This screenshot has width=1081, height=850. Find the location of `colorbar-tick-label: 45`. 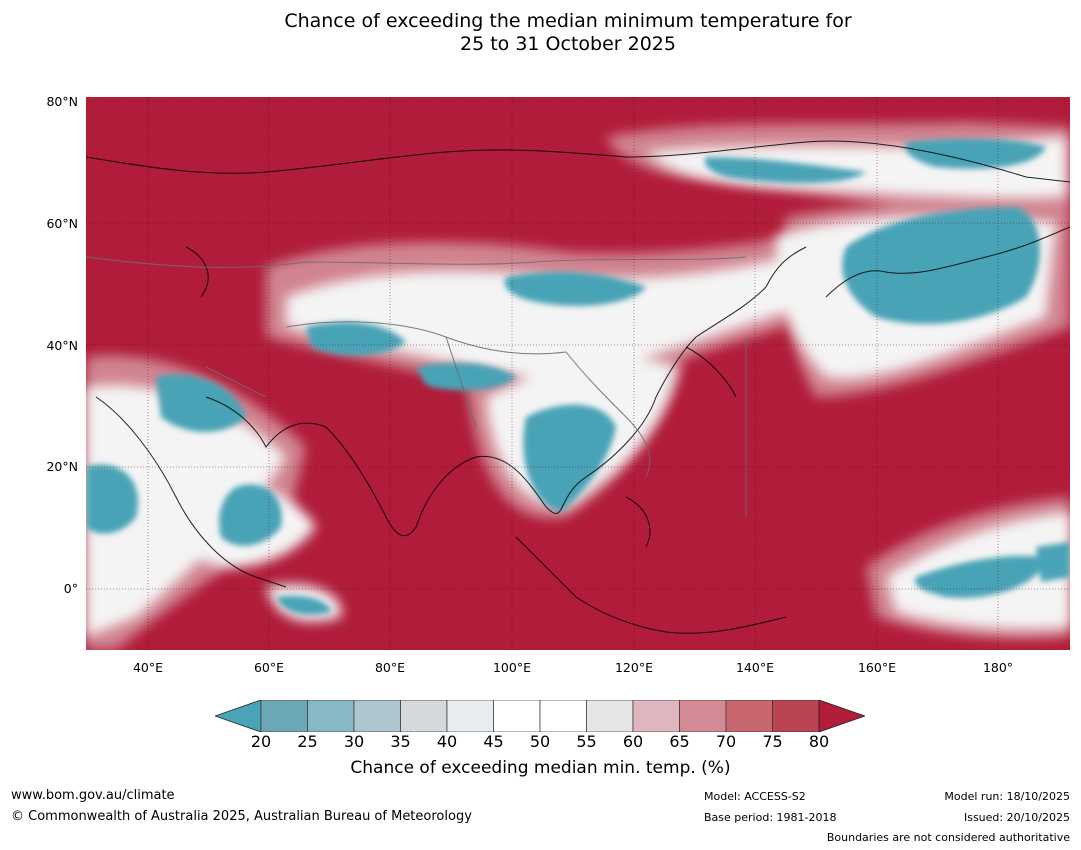

colorbar-tick-label: 45 is located at coordinates (493, 741).